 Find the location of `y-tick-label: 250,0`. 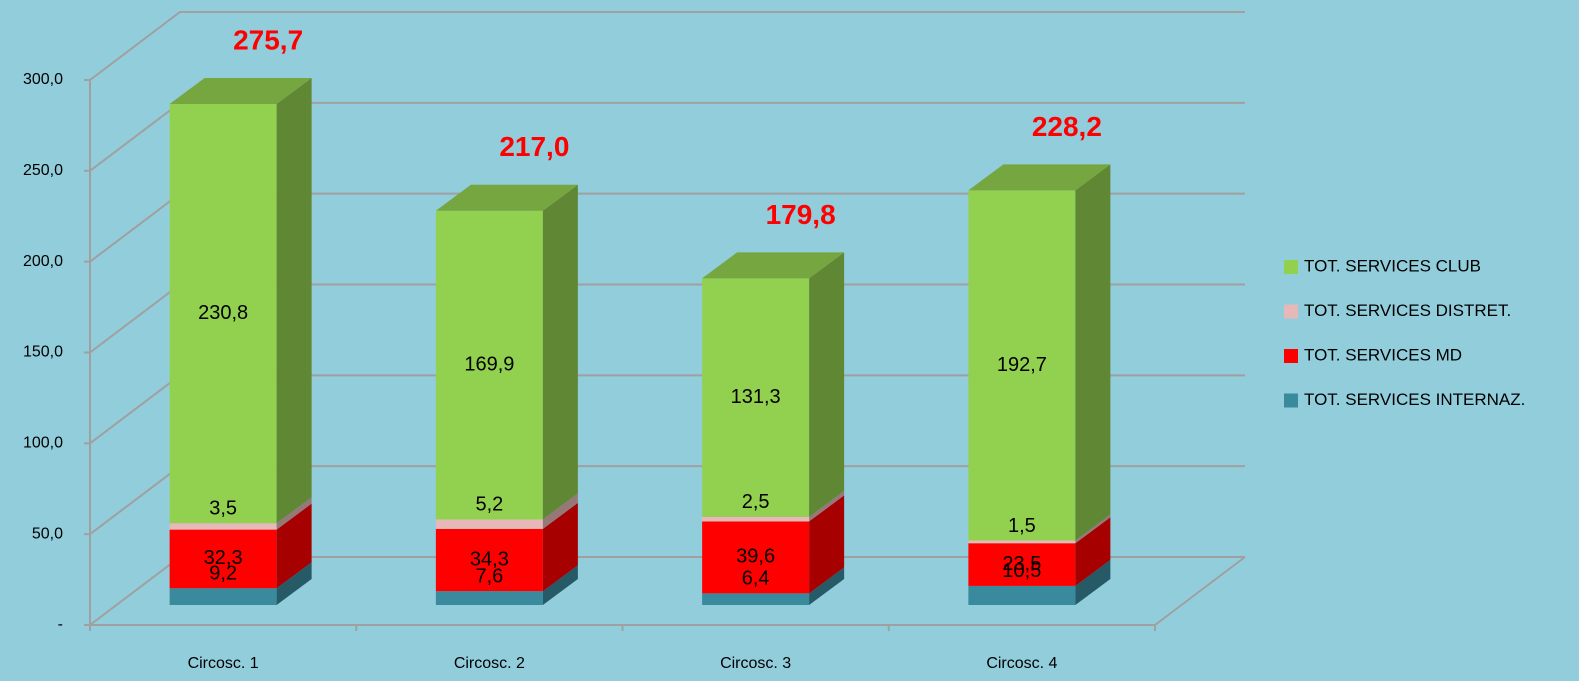

y-tick-label: 250,0 is located at coordinates (43, 170).